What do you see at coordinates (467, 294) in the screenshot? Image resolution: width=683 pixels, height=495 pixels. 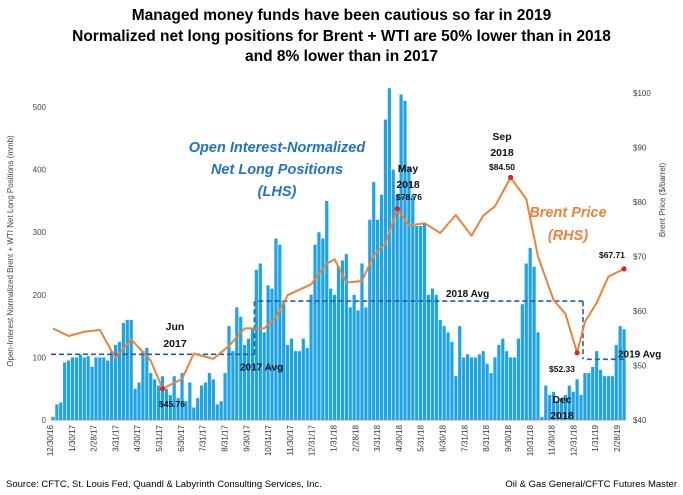 I see `average-label: 2018 Avg` at bounding box center [467, 294].